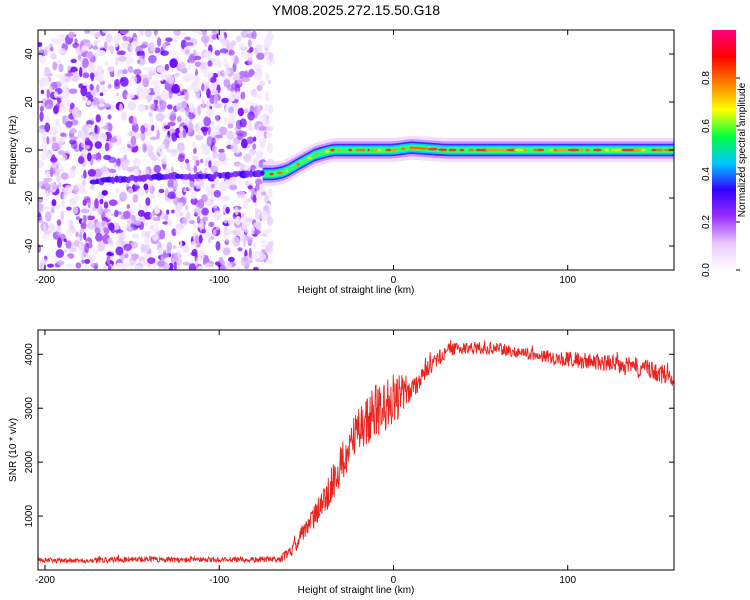  I want to click on y-tick-label: 20, so click(29, 102).